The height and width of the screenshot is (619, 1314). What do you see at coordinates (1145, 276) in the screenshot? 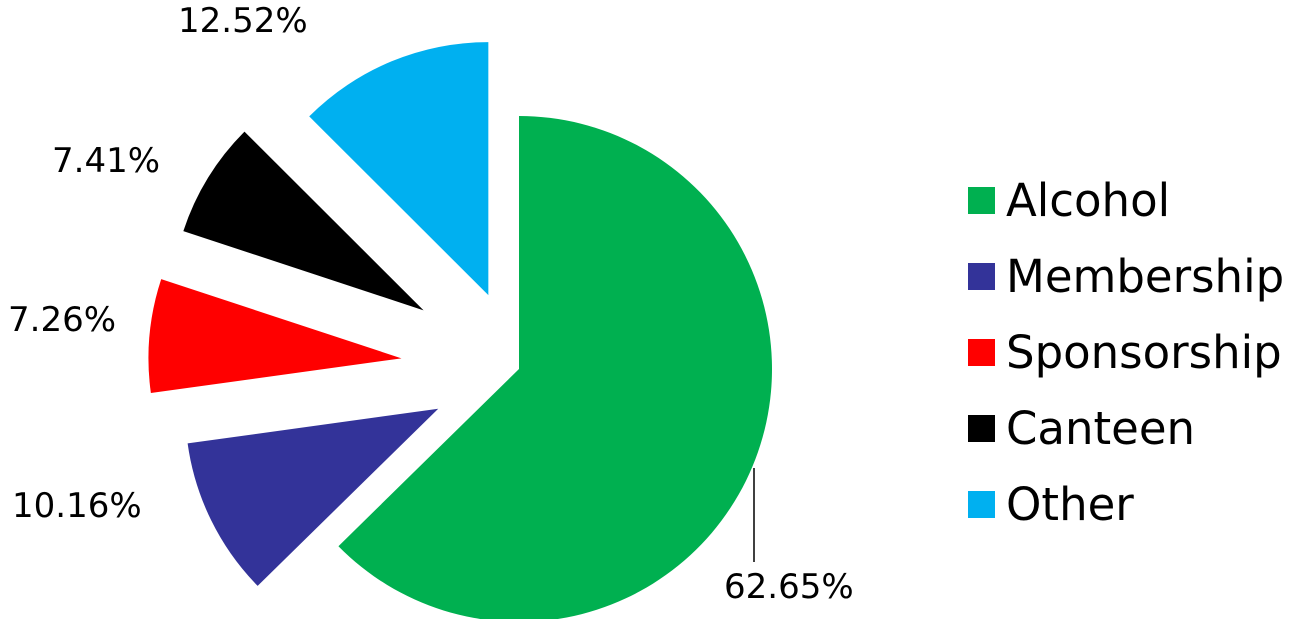
I see `legend-label-membership: Membership` at bounding box center [1145, 276].